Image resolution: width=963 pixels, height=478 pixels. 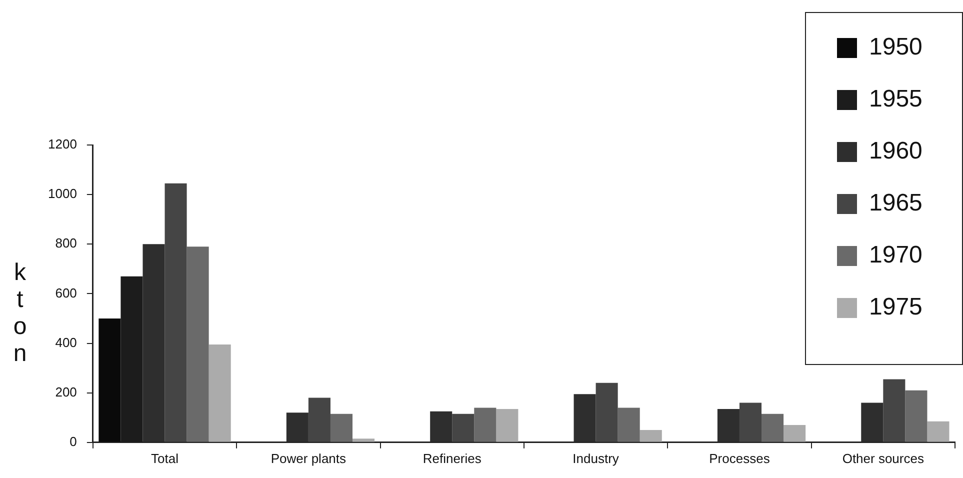 I want to click on y-tick-label: 1000, so click(x=62, y=194).